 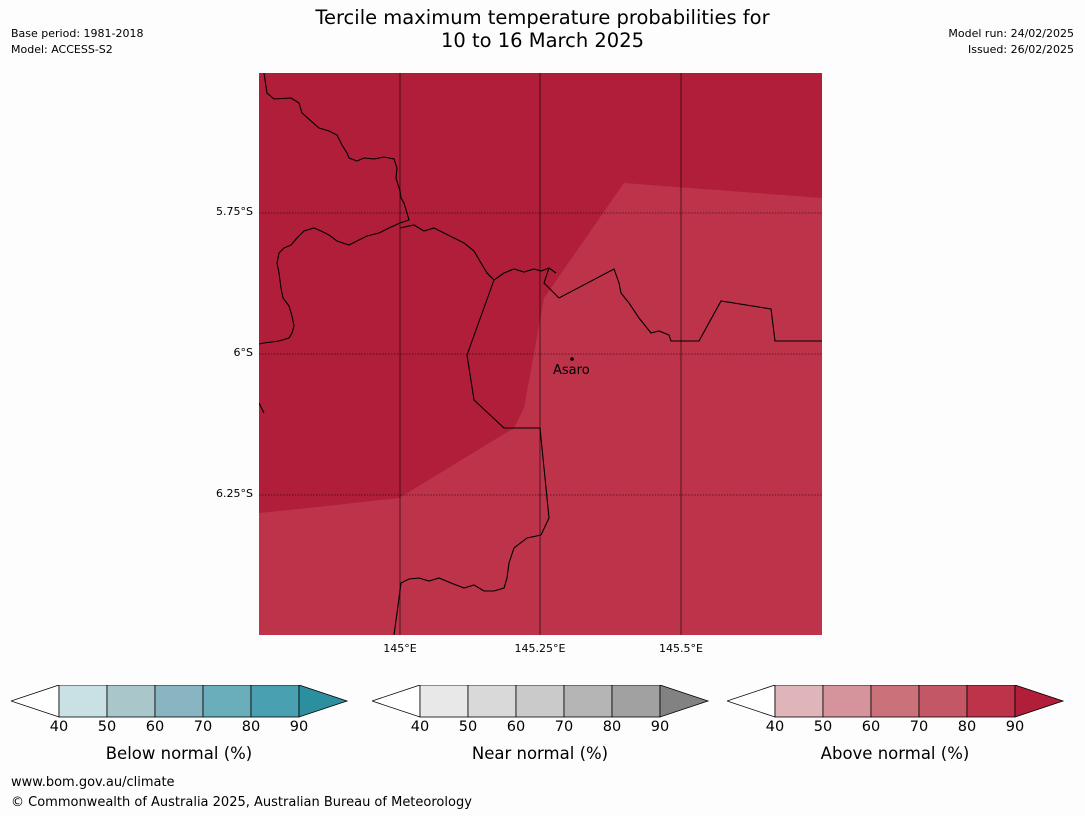 I want to click on above-normal-tick-label: 70, so click(x=919, y=727).